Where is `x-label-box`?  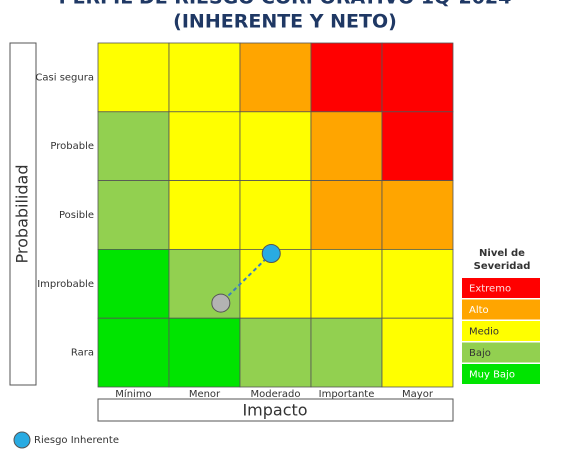 x-label-box is located at coordinates (275, 410).